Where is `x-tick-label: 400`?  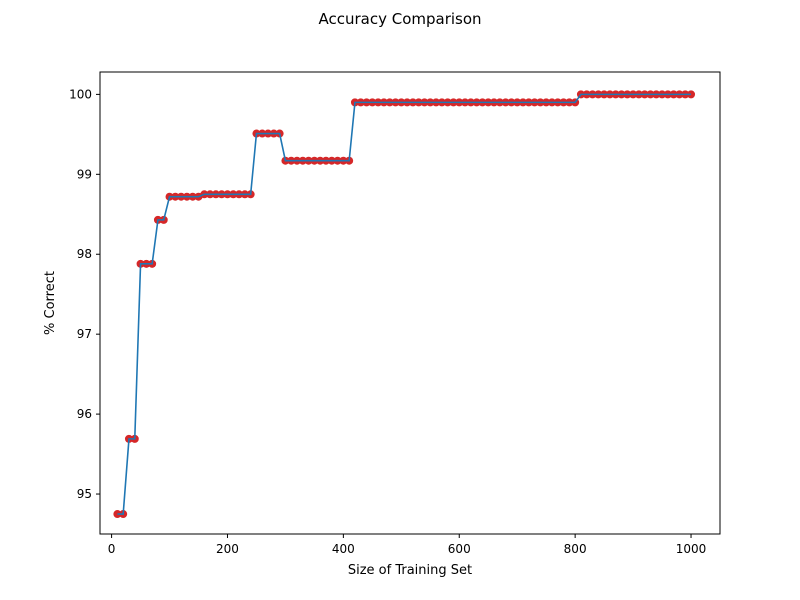 x-tick-label: 400 is located at coordinates (343, 549).